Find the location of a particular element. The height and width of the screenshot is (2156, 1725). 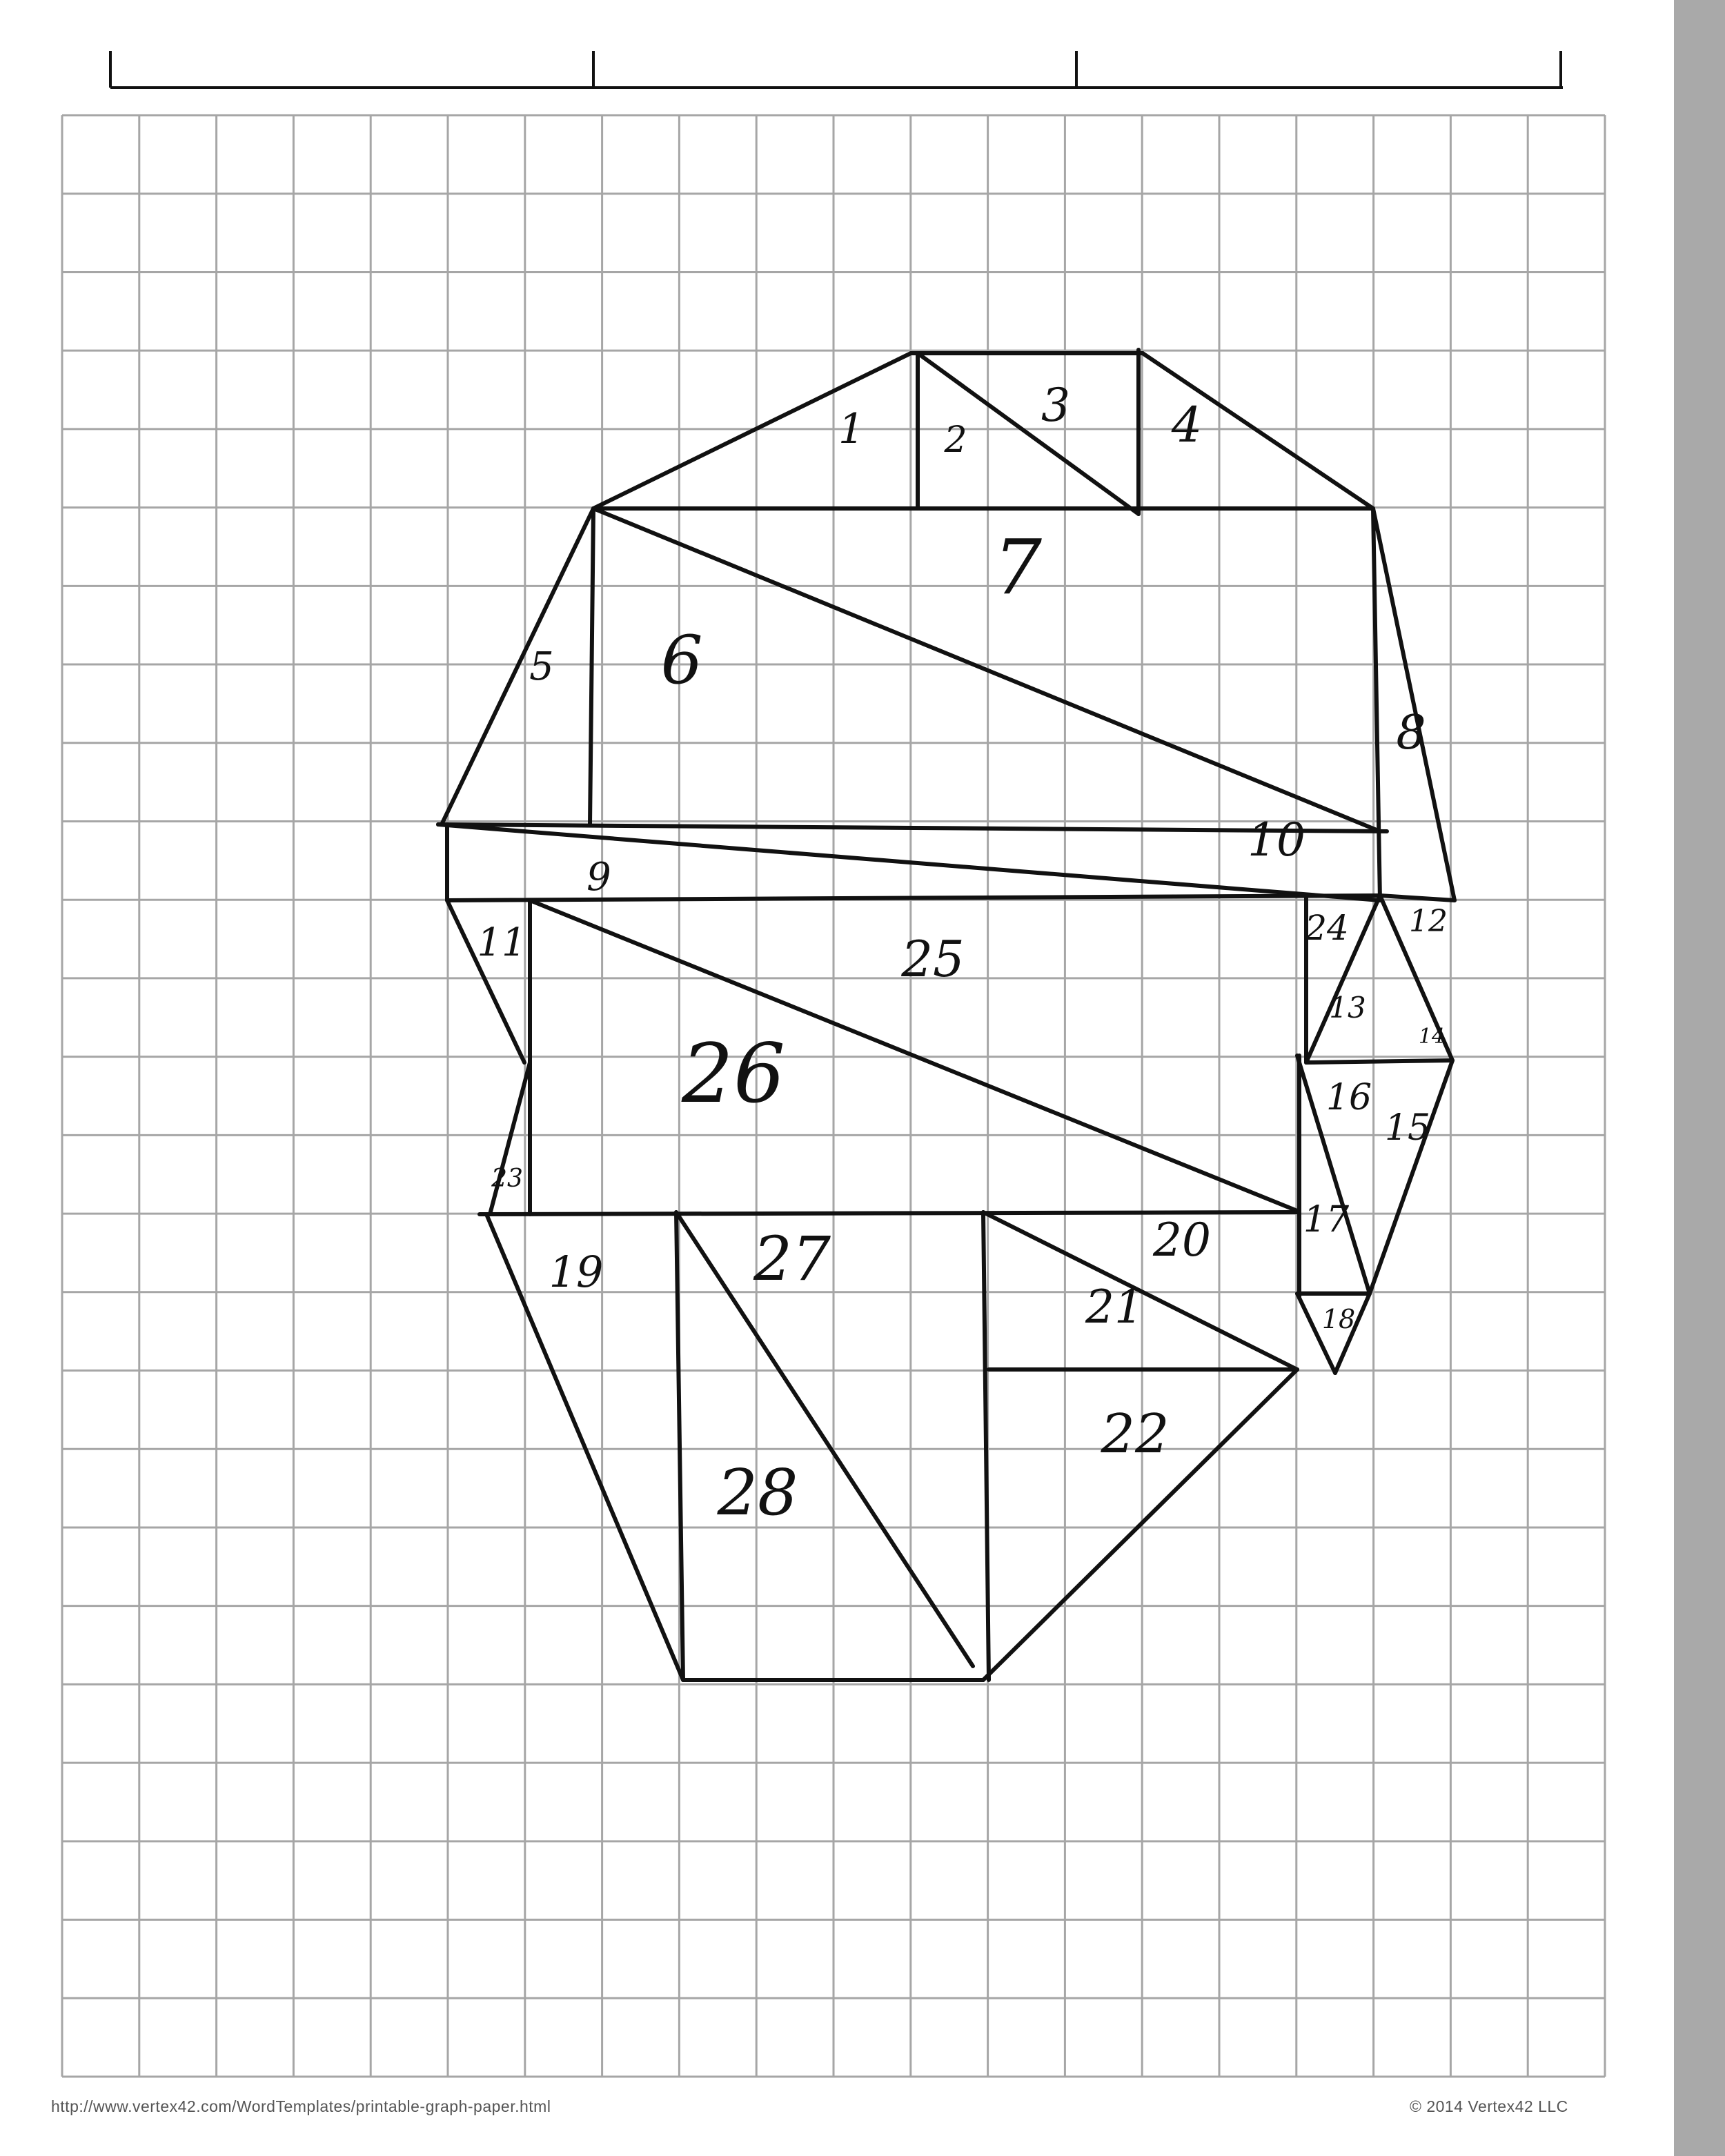

right-margin-bar is located at coordinates (1699, 1078).